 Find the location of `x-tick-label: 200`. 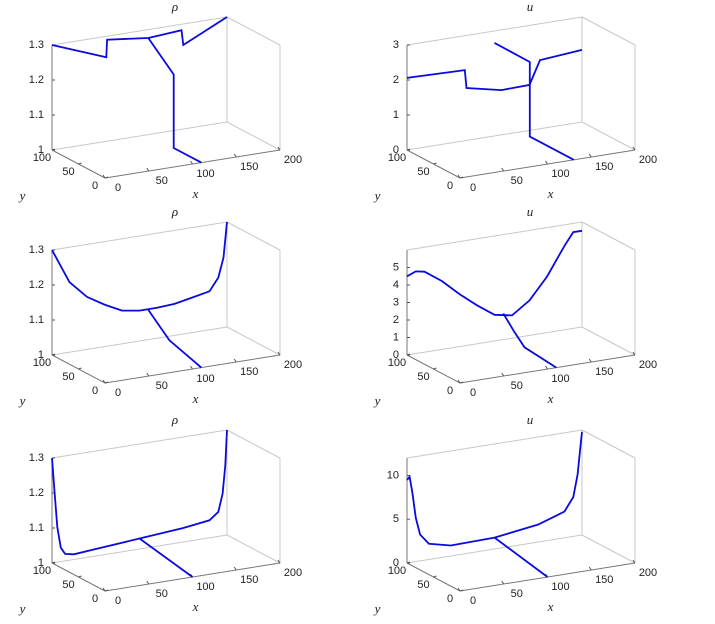

x-tick-label: 200 is located at coordinates (648, 365).